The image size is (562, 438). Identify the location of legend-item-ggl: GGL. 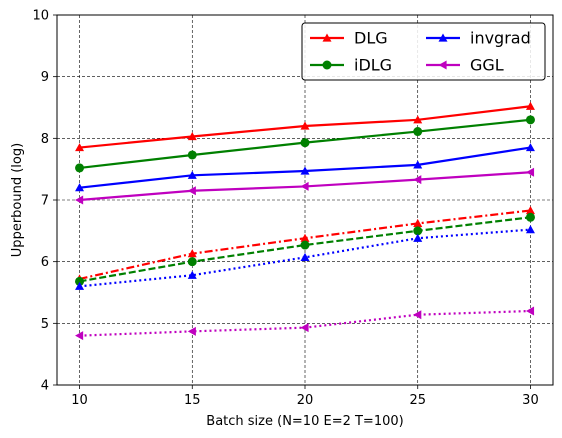
(465, 65).